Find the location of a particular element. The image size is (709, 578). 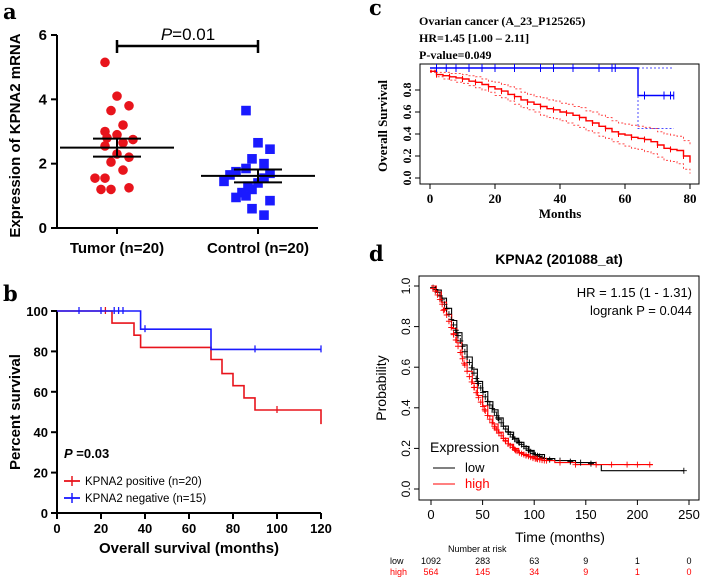

risk-table-cell: 564 is located at coordinates (430, 572).